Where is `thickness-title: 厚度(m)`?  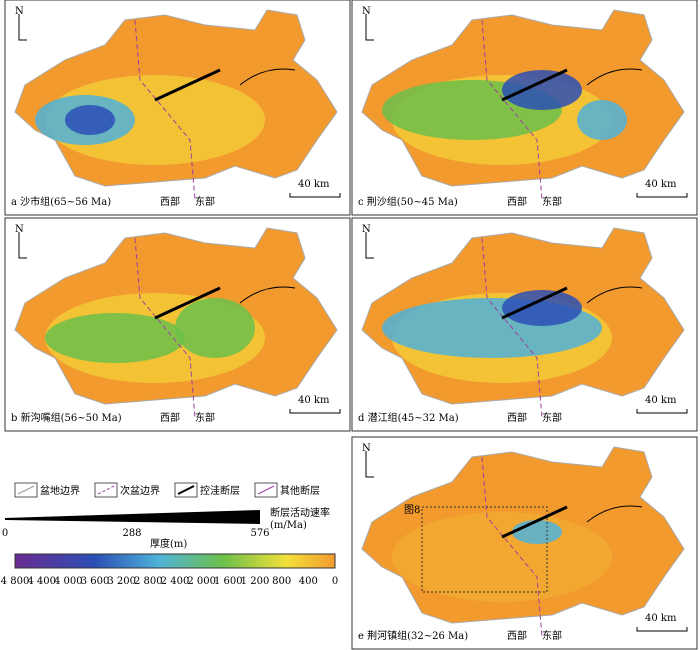
thickness-title: 厚度(m) is located at coordinates (168, 543).